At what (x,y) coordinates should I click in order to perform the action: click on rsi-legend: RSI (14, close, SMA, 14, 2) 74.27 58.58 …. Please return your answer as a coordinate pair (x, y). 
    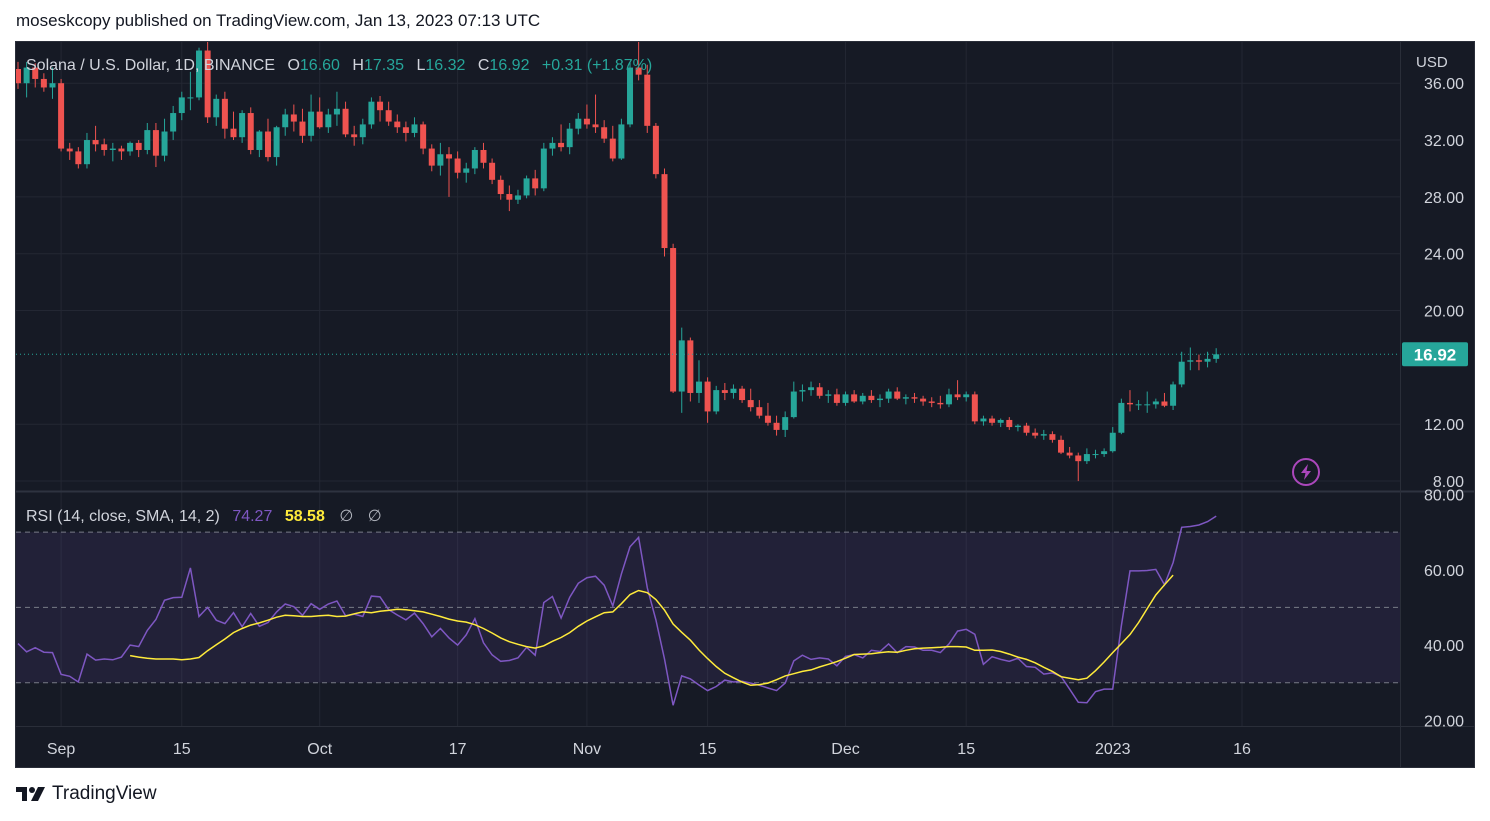
    Looking at the image, I should click on (204, 516).